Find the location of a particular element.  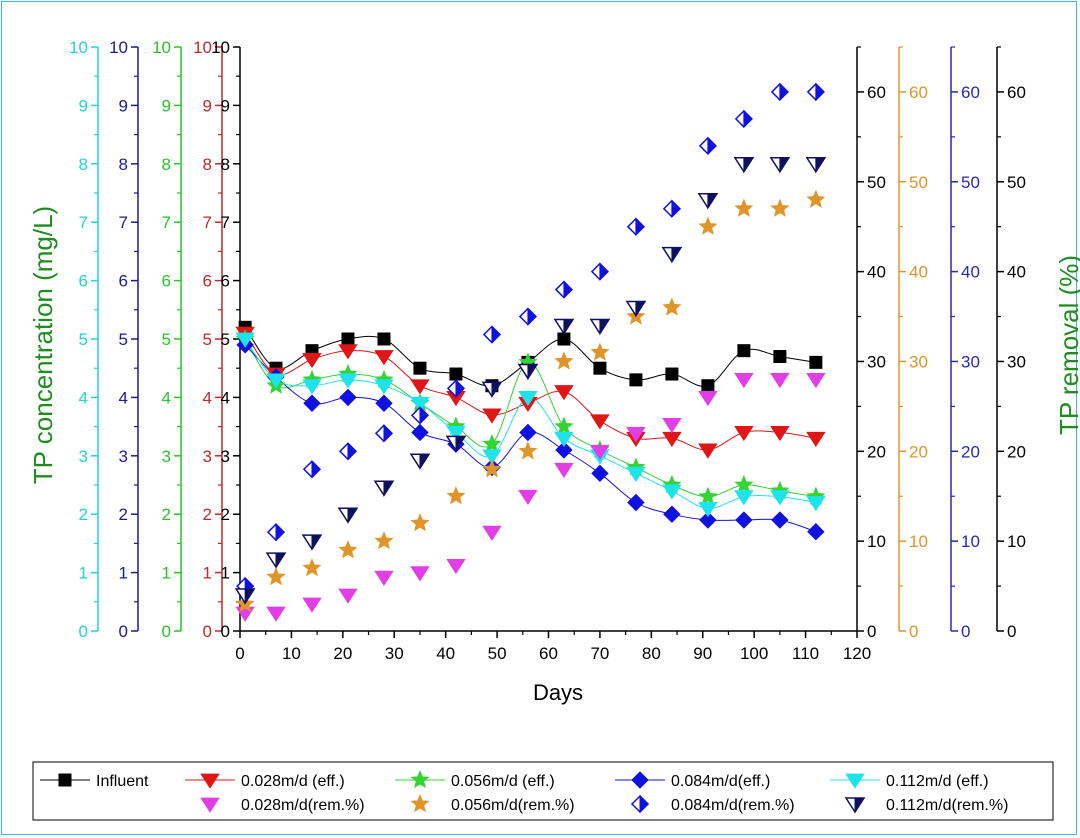

legend-label: 0.056m/d (eff.) is located at coordinates (503, 781).